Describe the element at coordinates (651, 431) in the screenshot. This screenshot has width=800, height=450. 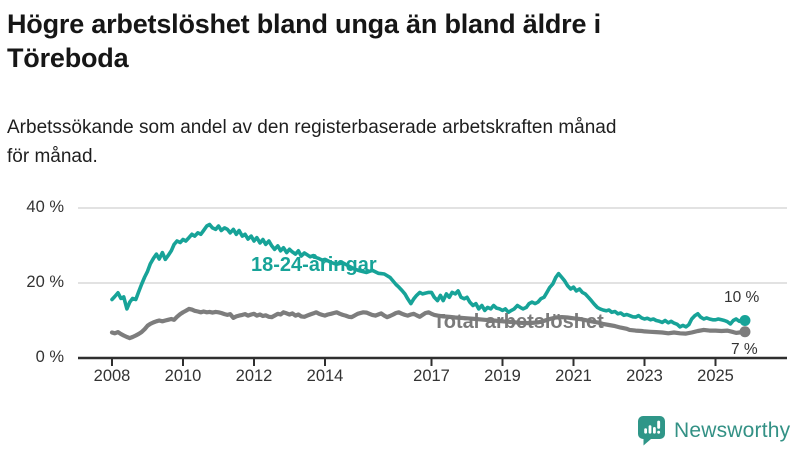
I see `bar-chart-speech-bubble-icon` at that location.